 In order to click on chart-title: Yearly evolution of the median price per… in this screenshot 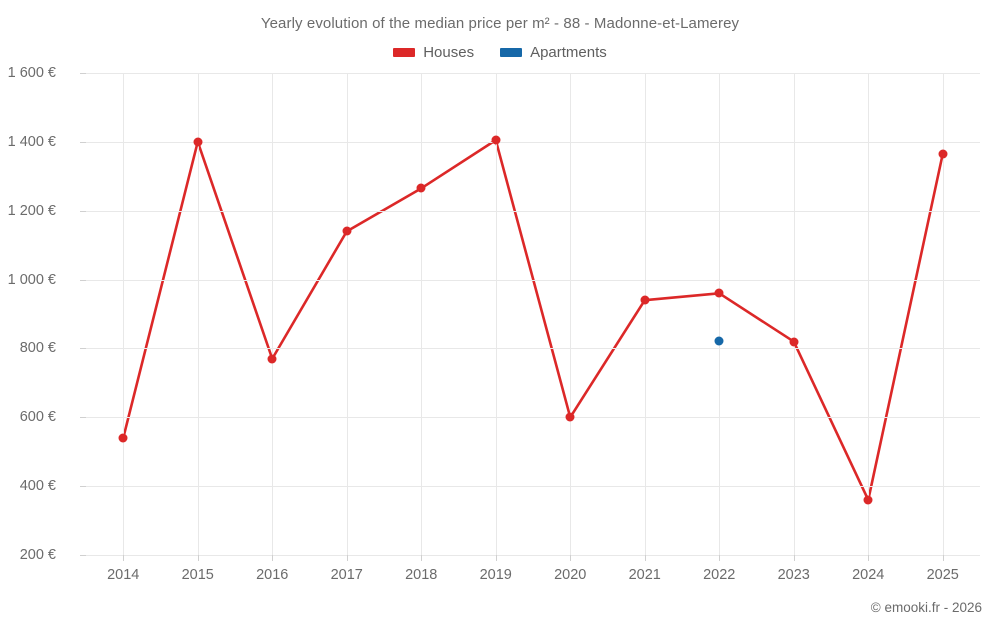, I will do `click(500, 23)`.